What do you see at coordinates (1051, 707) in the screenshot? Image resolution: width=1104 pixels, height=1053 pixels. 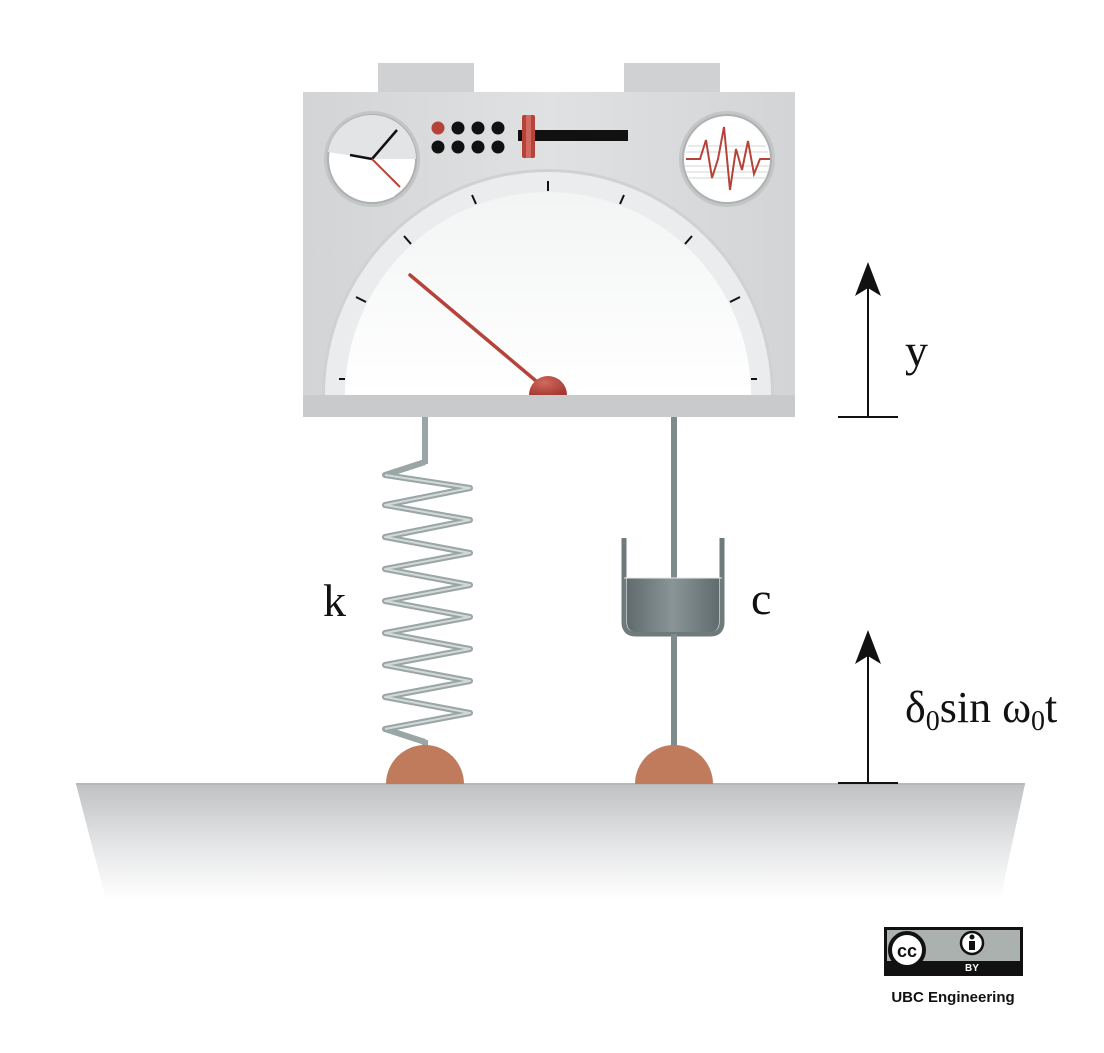 I see `base-motion-suffix: t` at bounding box center [1051, 707].